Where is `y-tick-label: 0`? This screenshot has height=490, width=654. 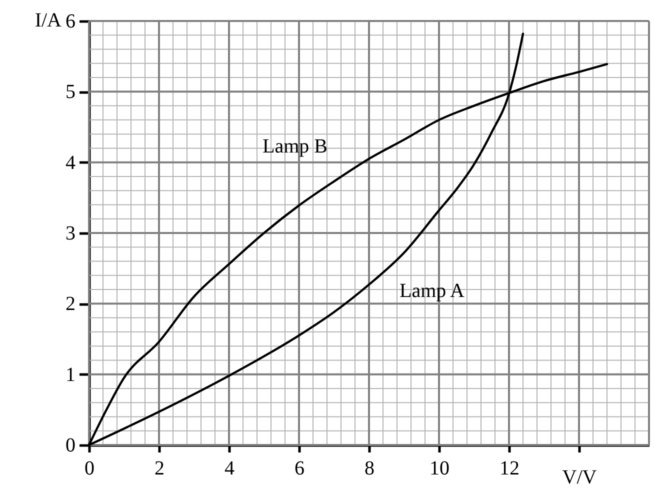
y-tick-label: 0 is located at coordinates (71, 445).